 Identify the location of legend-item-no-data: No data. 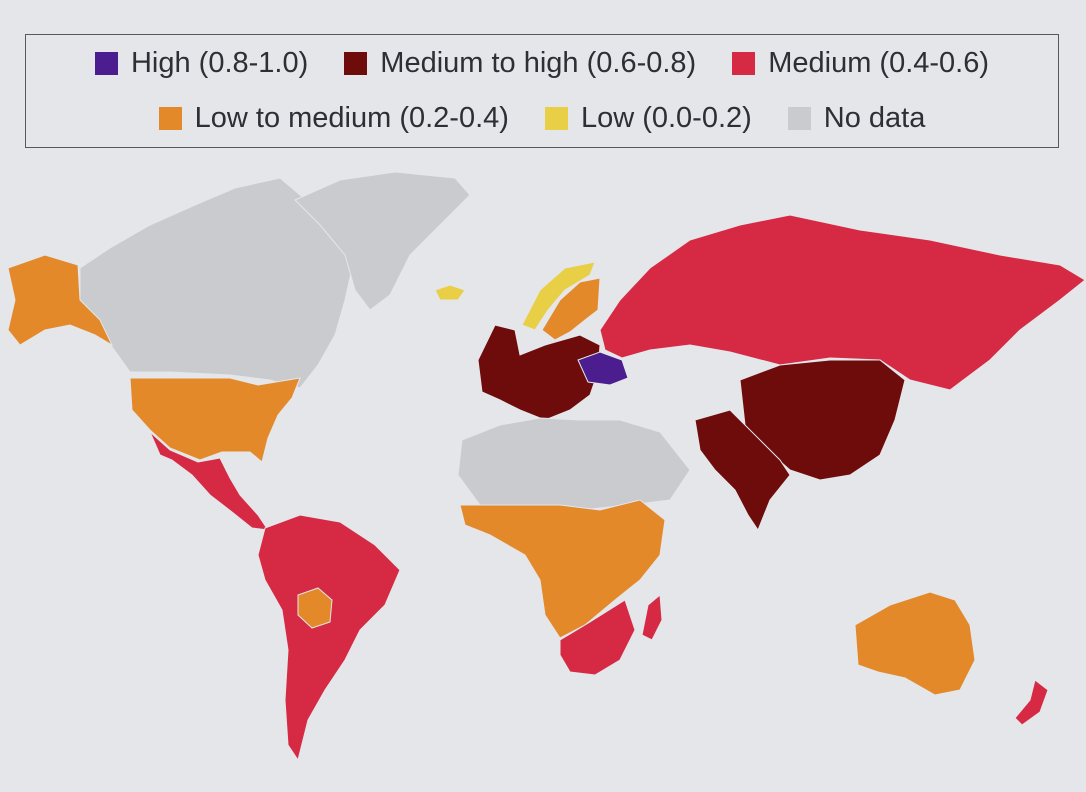
(856, 118).